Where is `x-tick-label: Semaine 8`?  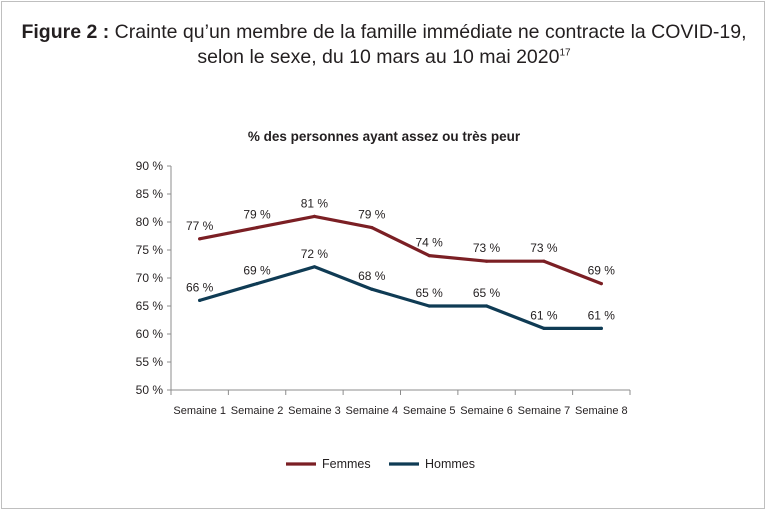
x-tick-label: Semaine 8 is located at coordinates (601, 411).